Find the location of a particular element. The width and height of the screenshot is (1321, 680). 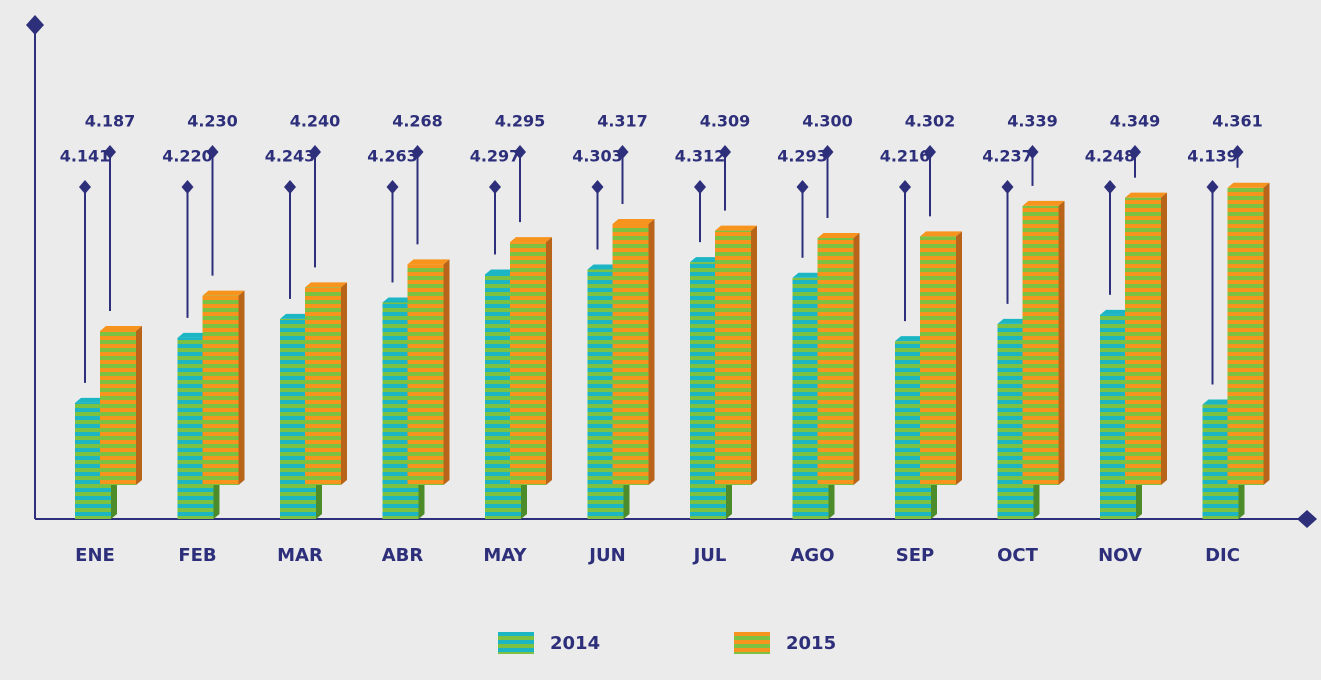

value-label: 4.268 is located at coordinates (417, 121).